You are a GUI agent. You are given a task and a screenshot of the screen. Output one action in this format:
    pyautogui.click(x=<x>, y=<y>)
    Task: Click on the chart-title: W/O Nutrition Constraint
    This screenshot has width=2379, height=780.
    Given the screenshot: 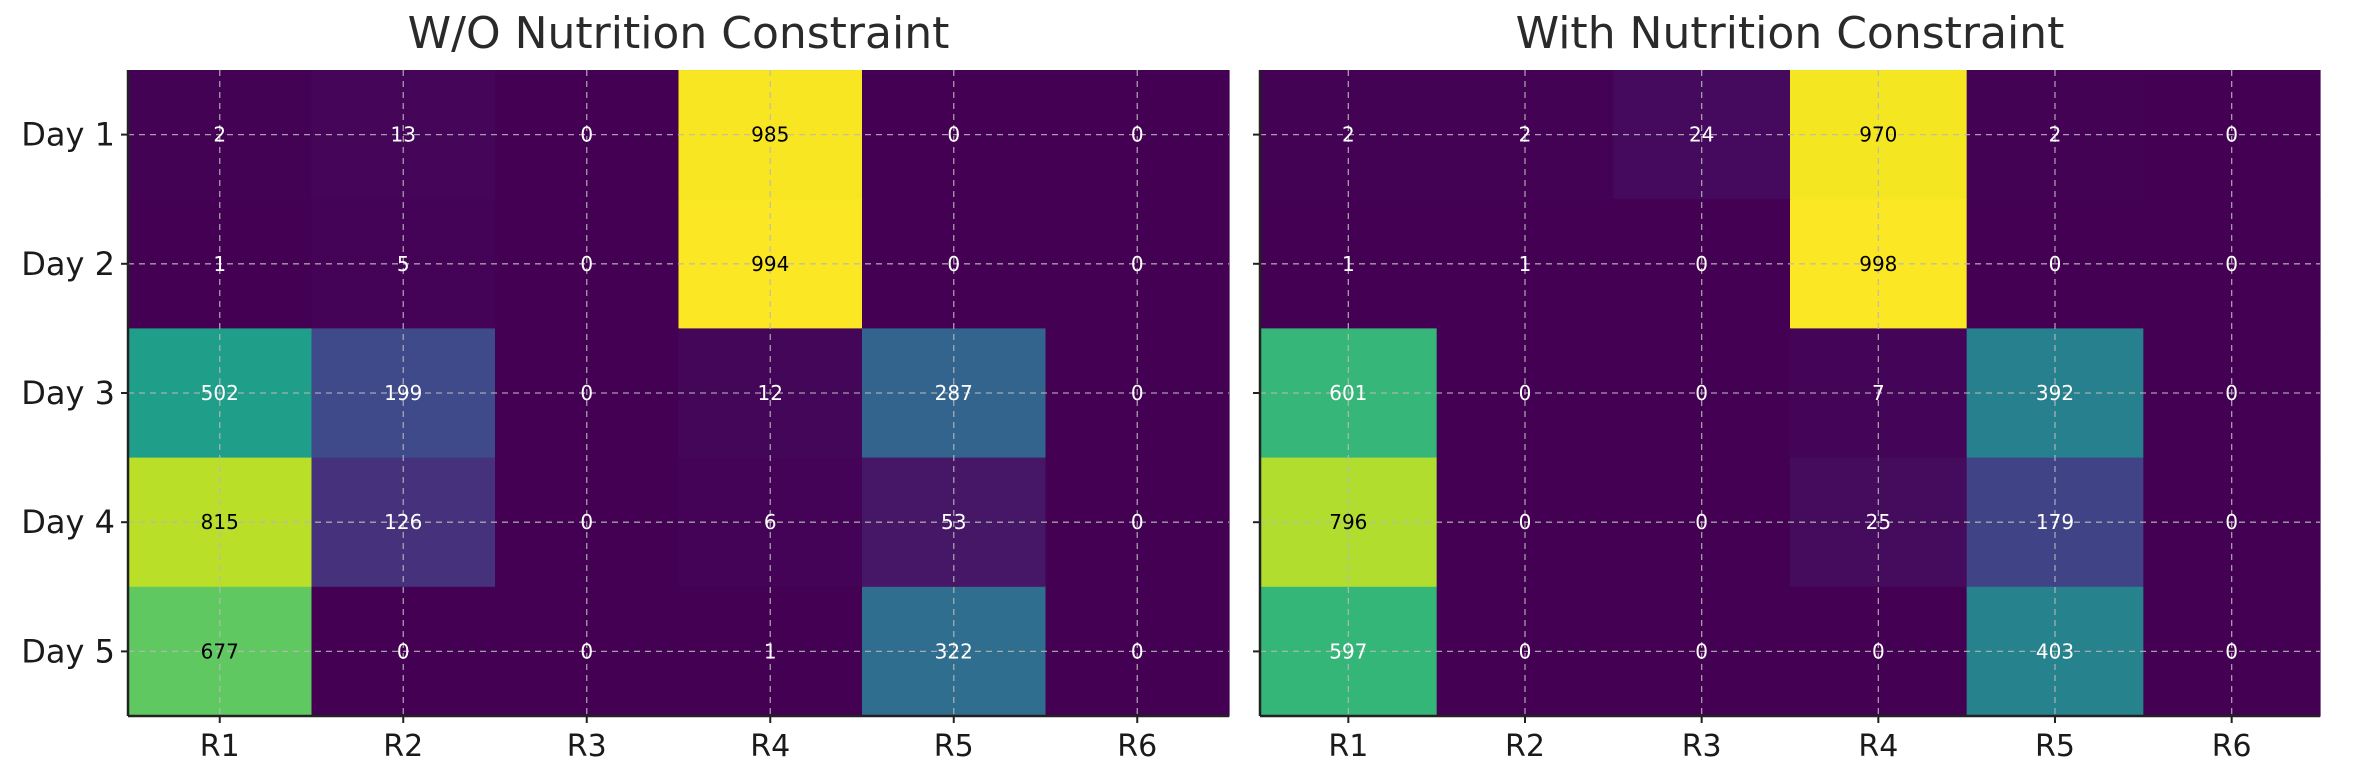 What is the action you would take?
    pyautogui.click(x=679, y=33)
    